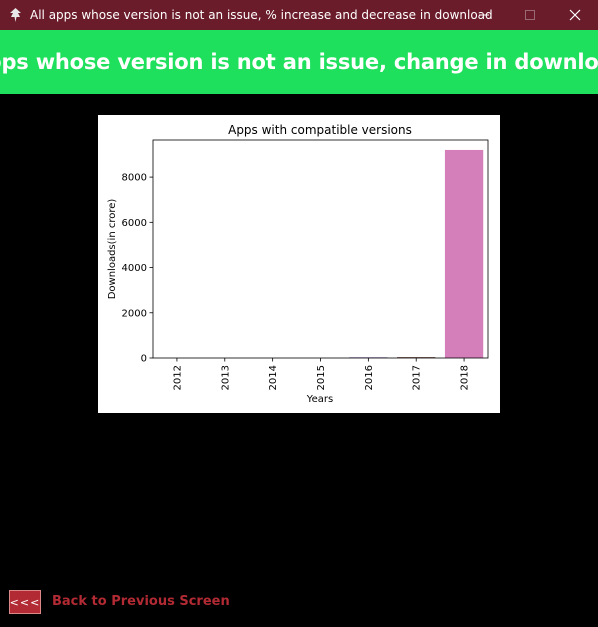 This screenshot has width=598, height=627. I want to click on close-button, so click(575, 15).